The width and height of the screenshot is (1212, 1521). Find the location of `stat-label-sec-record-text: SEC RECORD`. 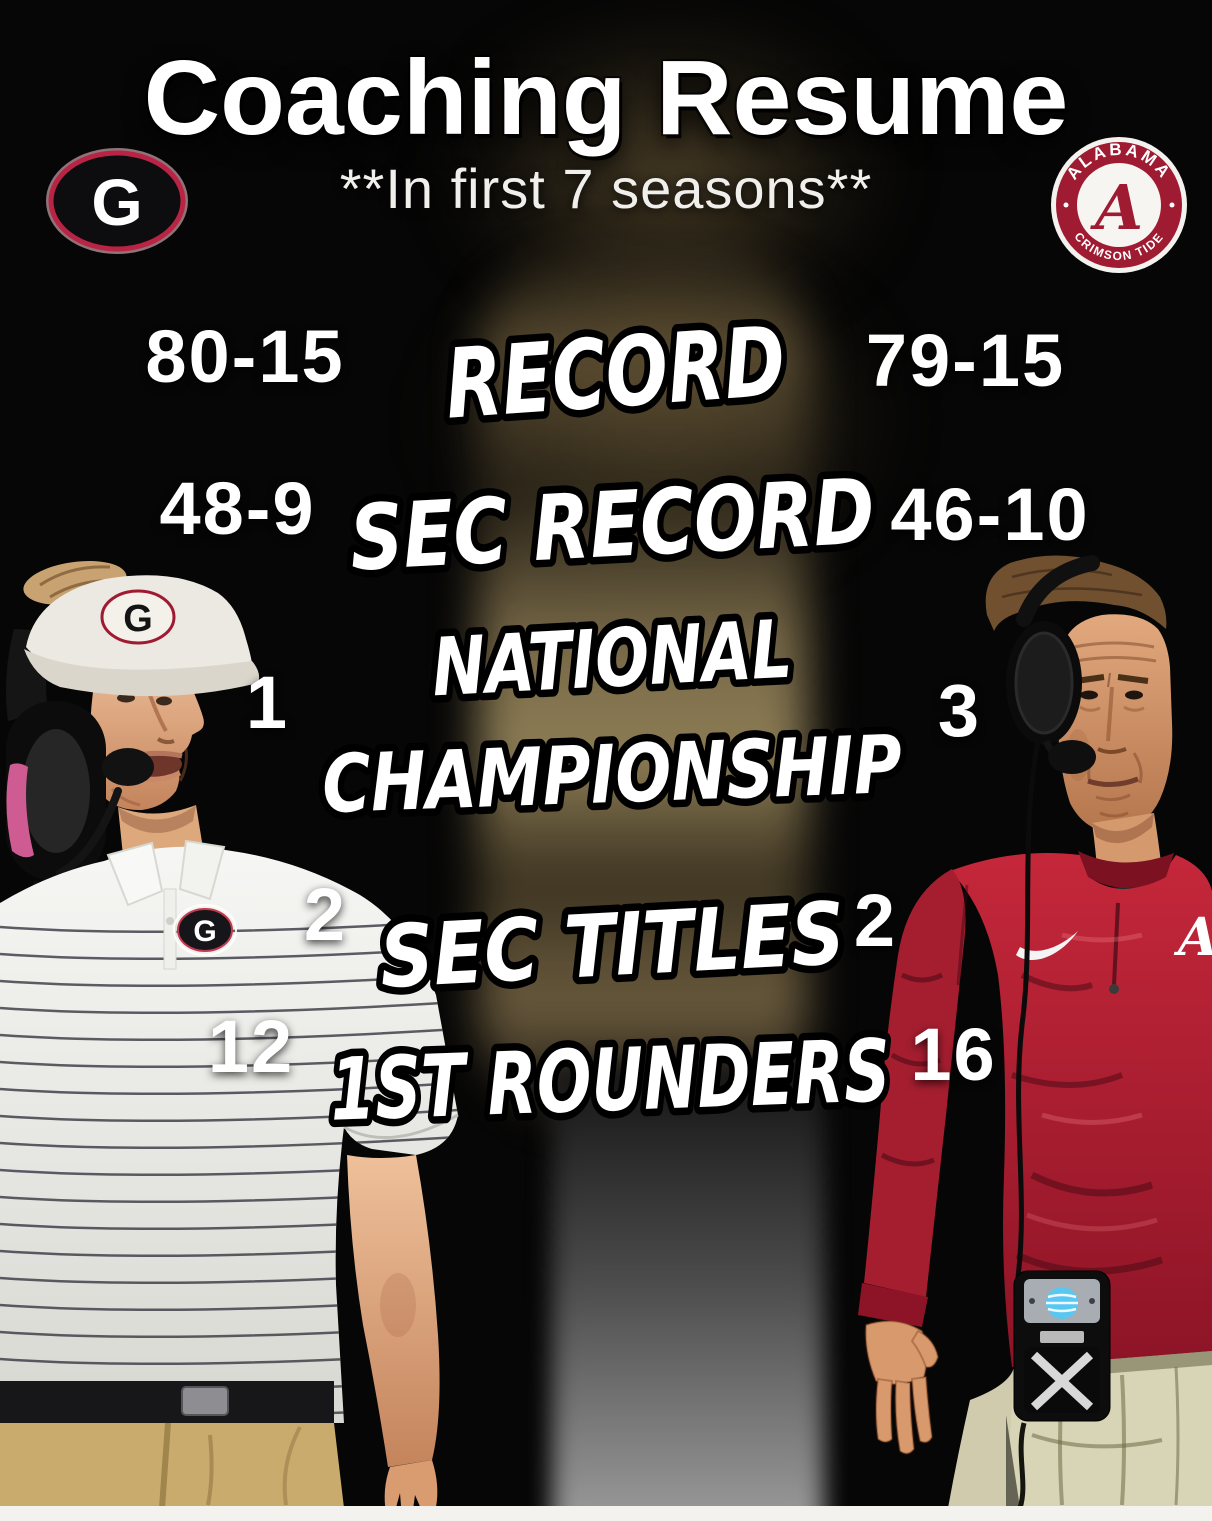

stat-label-sec-record-text: SEC RECORD is located at coordinates (612, 525).